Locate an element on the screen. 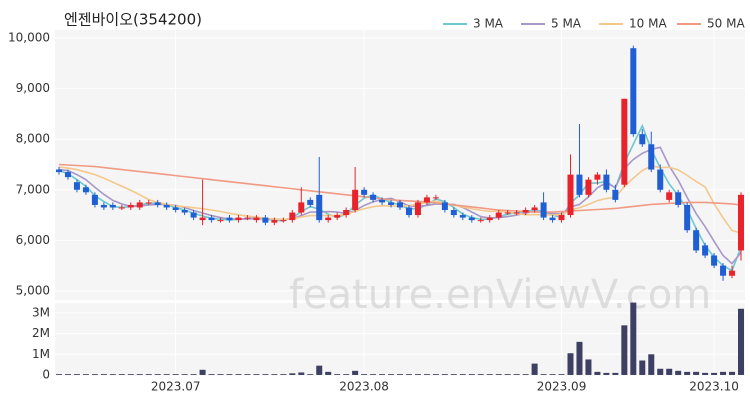 Image resolution: width=750 pixels, height=400 pixels. legend-label: 5 MA is located at coordinates (566, 24).